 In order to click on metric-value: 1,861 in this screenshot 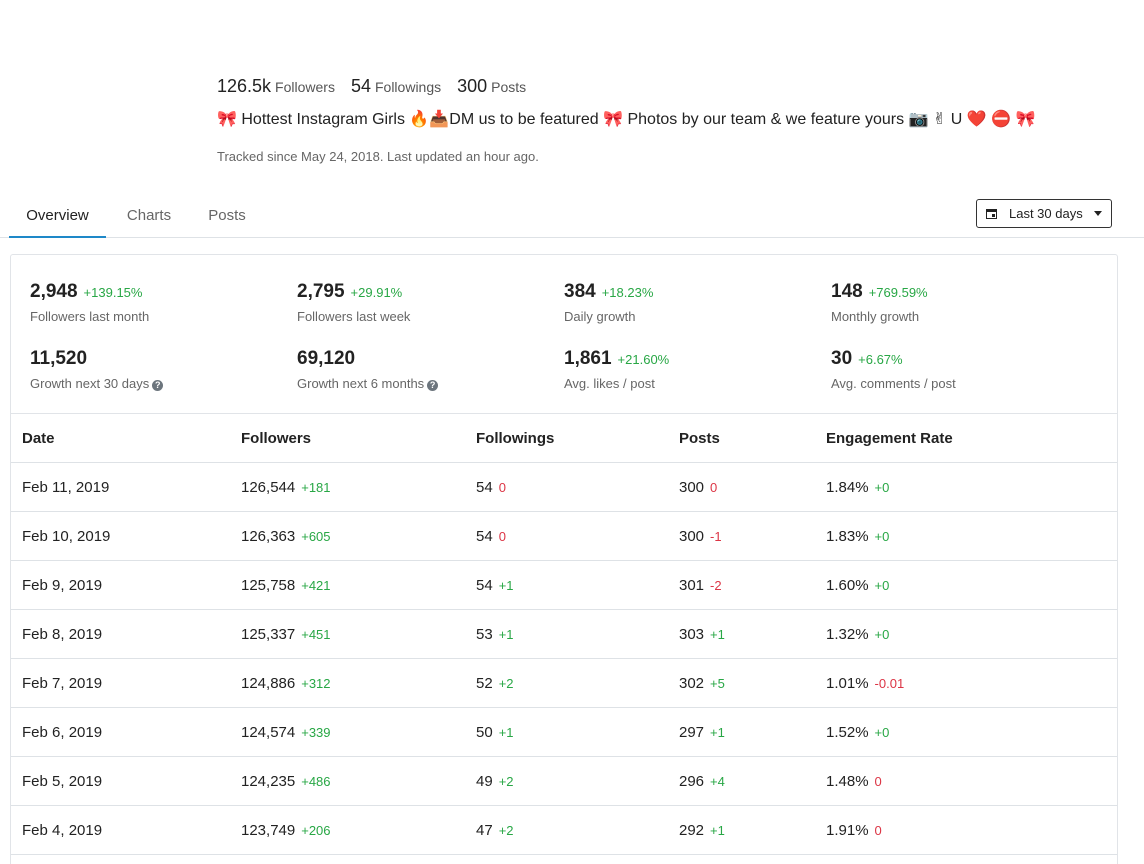, I will do `click(588, 358)`.